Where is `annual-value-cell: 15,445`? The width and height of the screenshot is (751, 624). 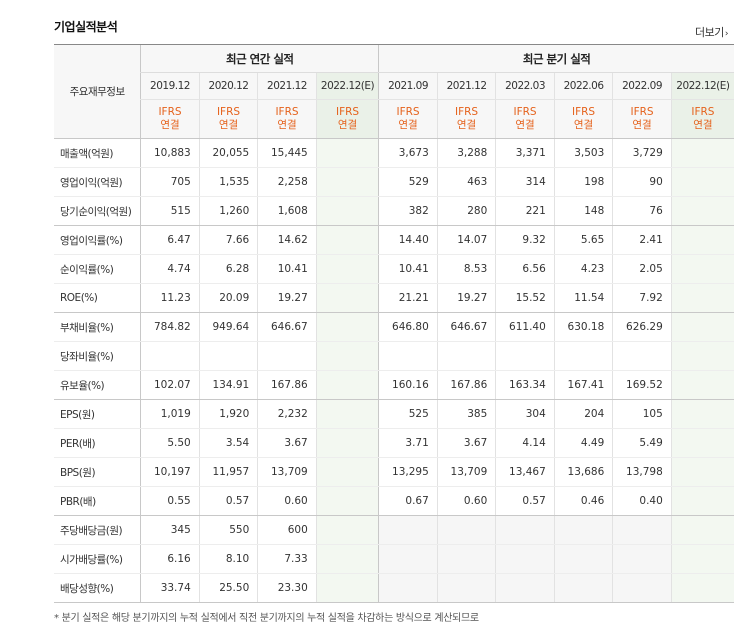 annual-value-cell: 15,445 is located at coordinates (287, 153).